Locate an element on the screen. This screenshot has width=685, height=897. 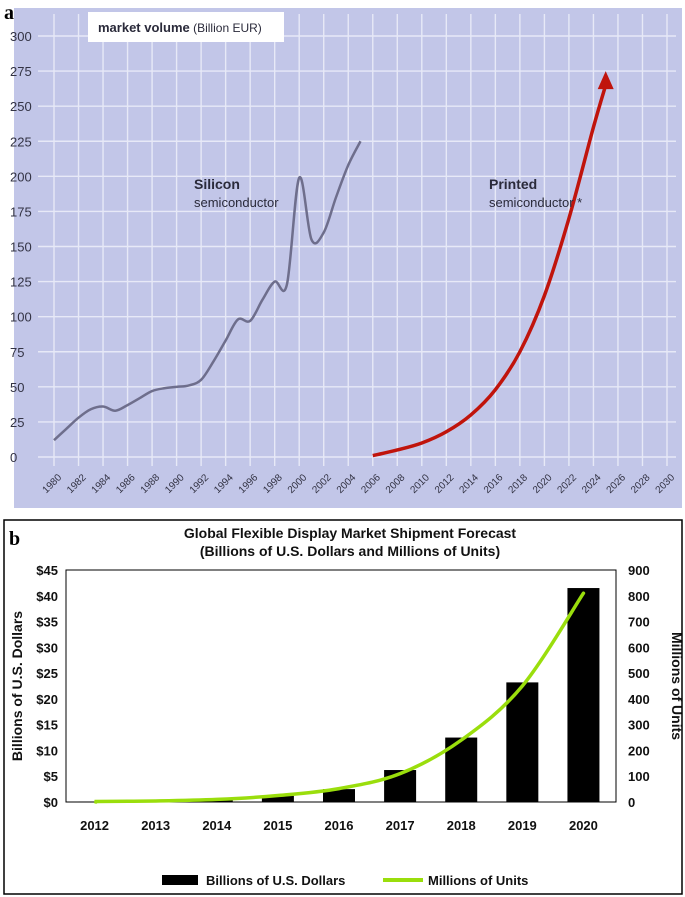
panel-b-left-tick: $5 is located at coordinates (51, 776).